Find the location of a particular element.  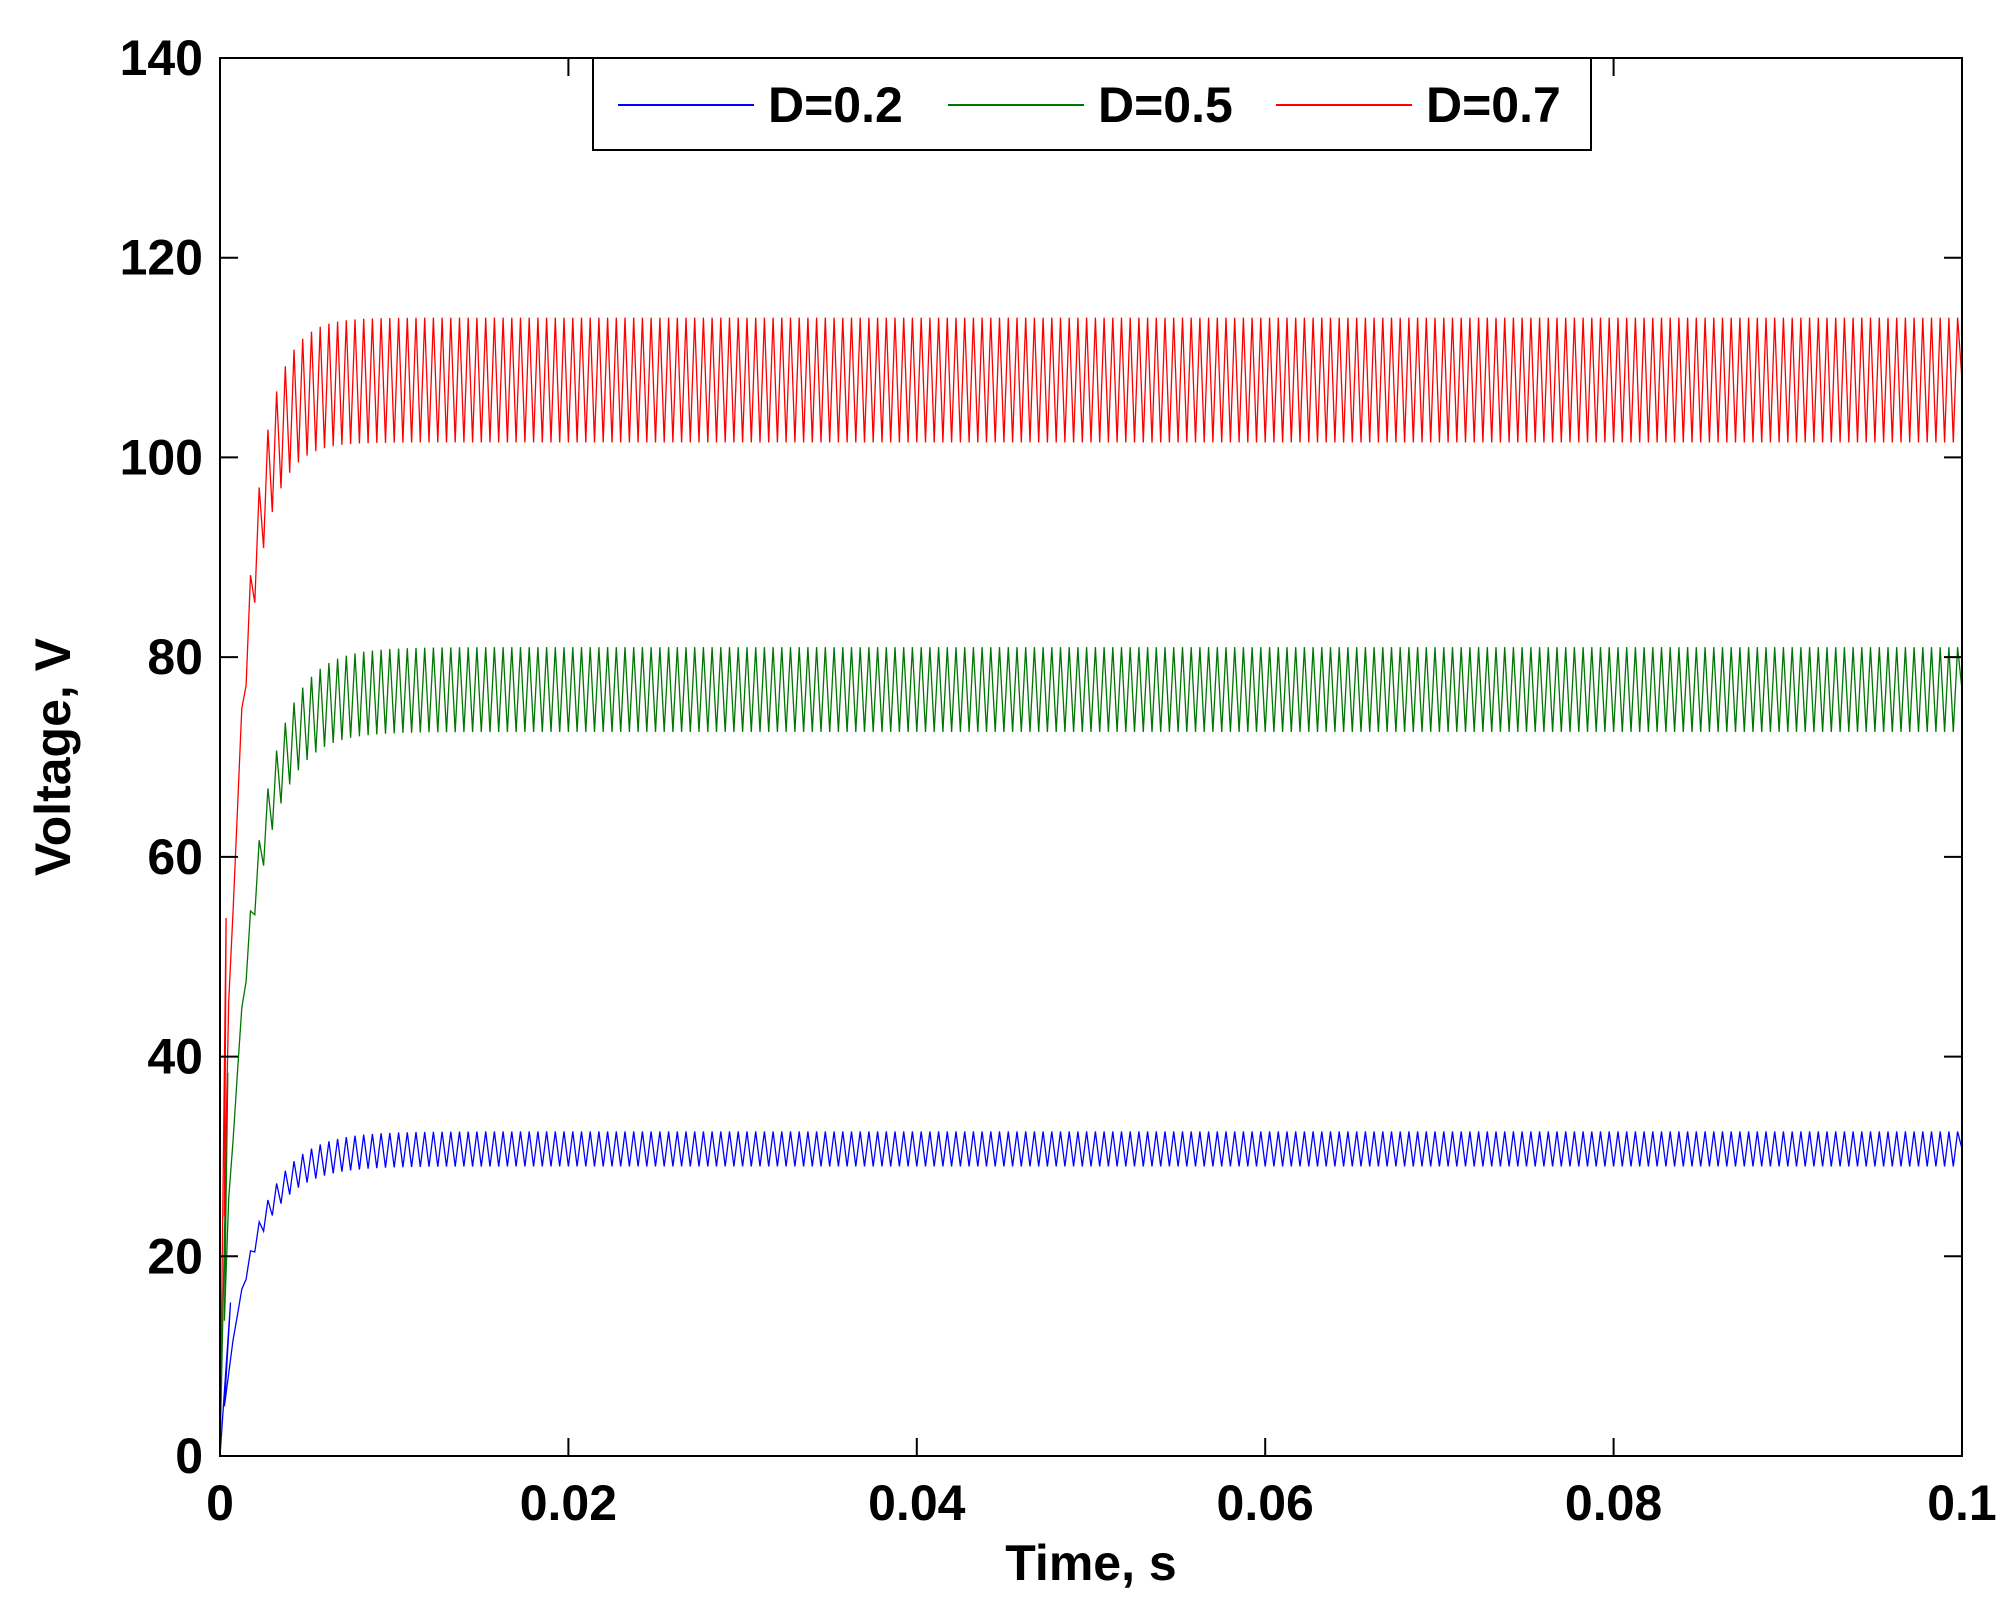

y-tick-label: 140 is located at coordinates (161, 58).